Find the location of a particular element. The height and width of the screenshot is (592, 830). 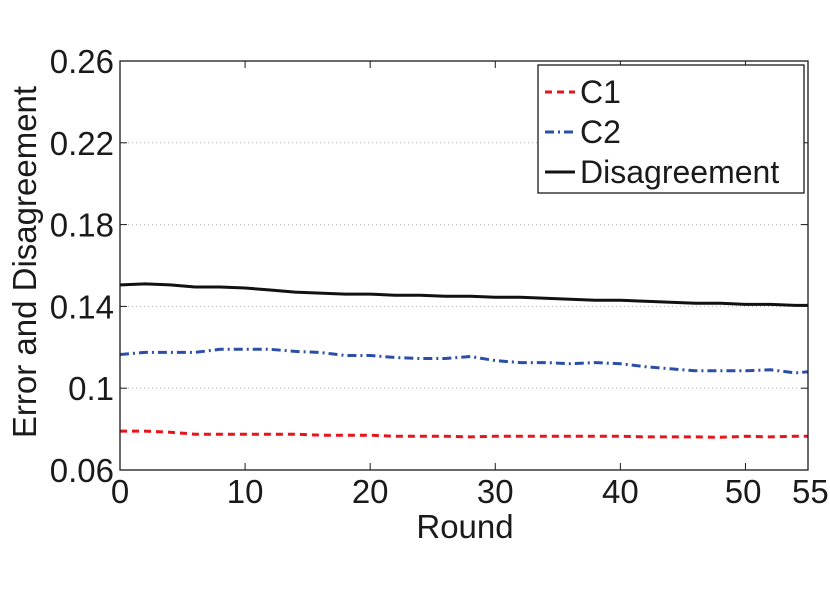

legend-box is located at coordinates (671, 129).